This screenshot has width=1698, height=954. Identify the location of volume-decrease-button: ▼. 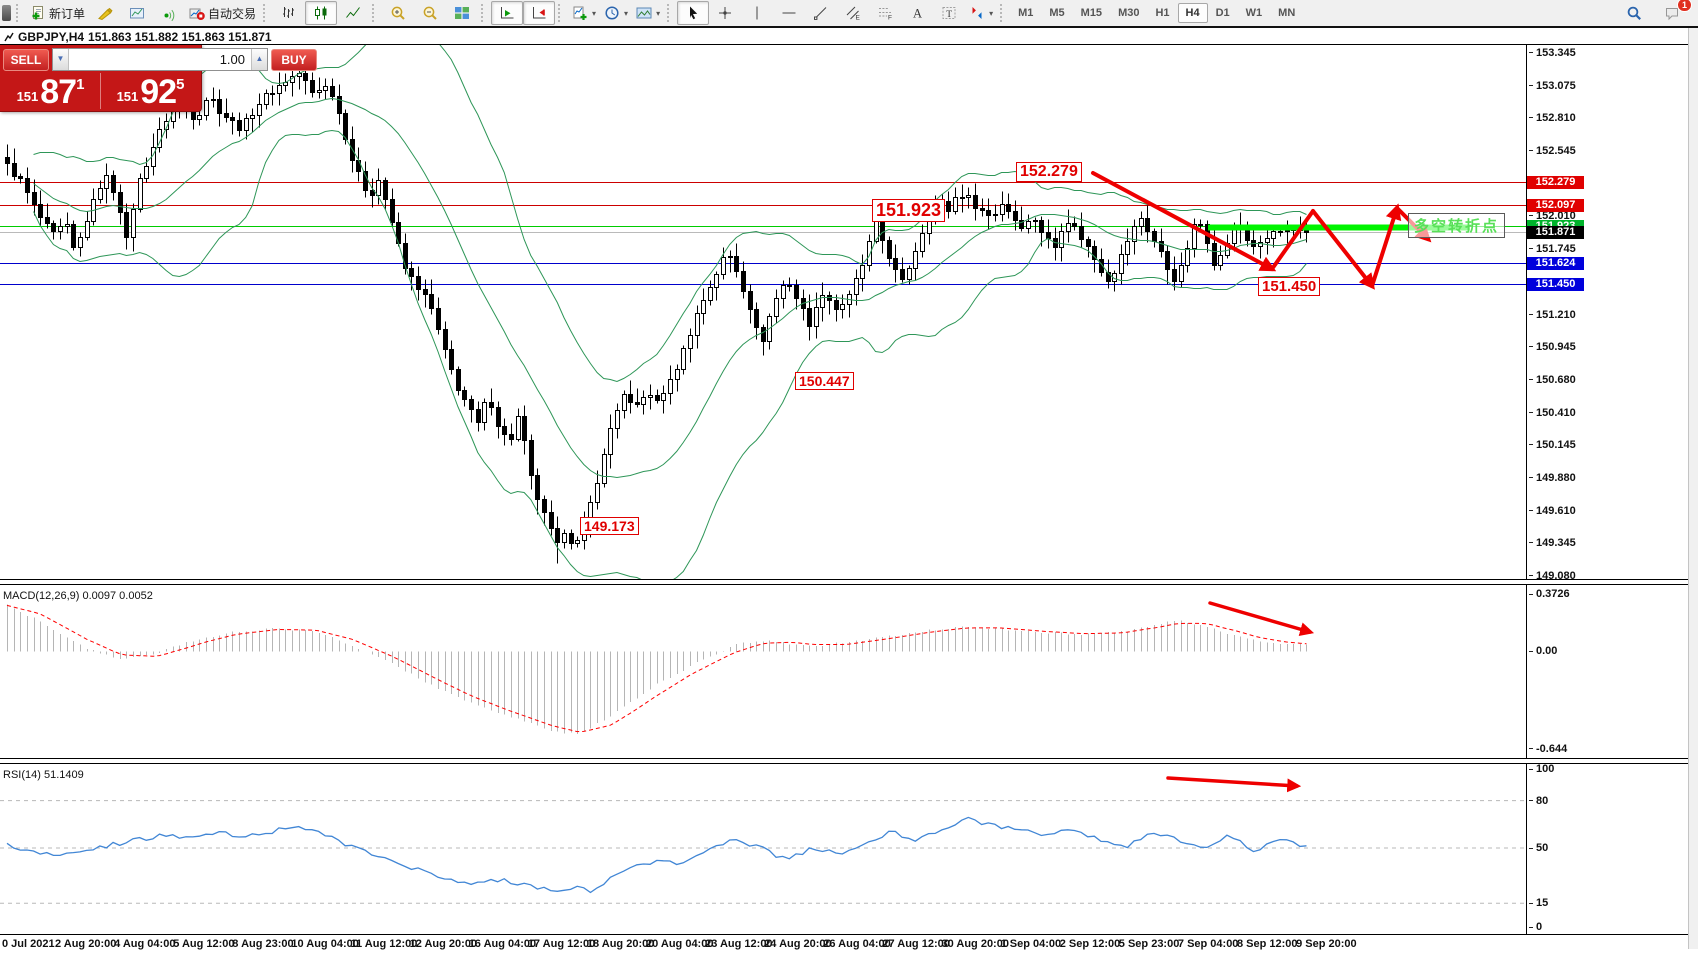
(61, 59).